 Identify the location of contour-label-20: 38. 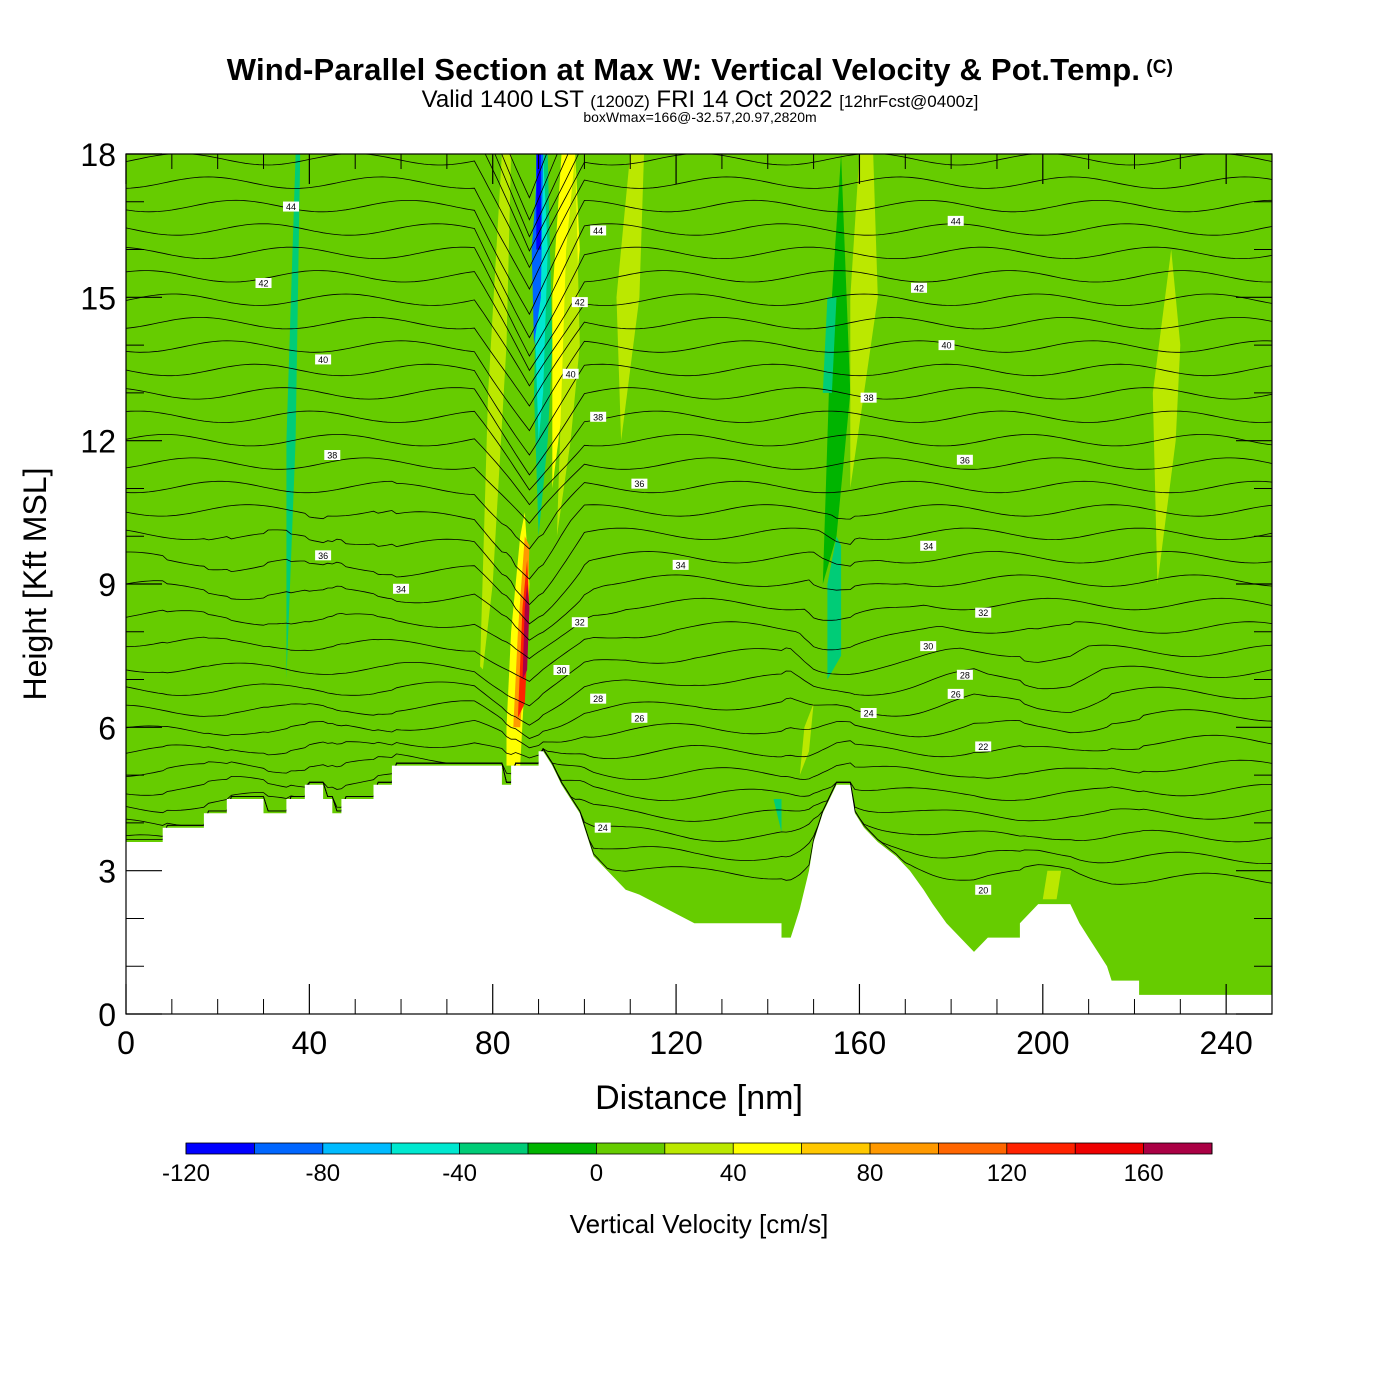
(868, 397).